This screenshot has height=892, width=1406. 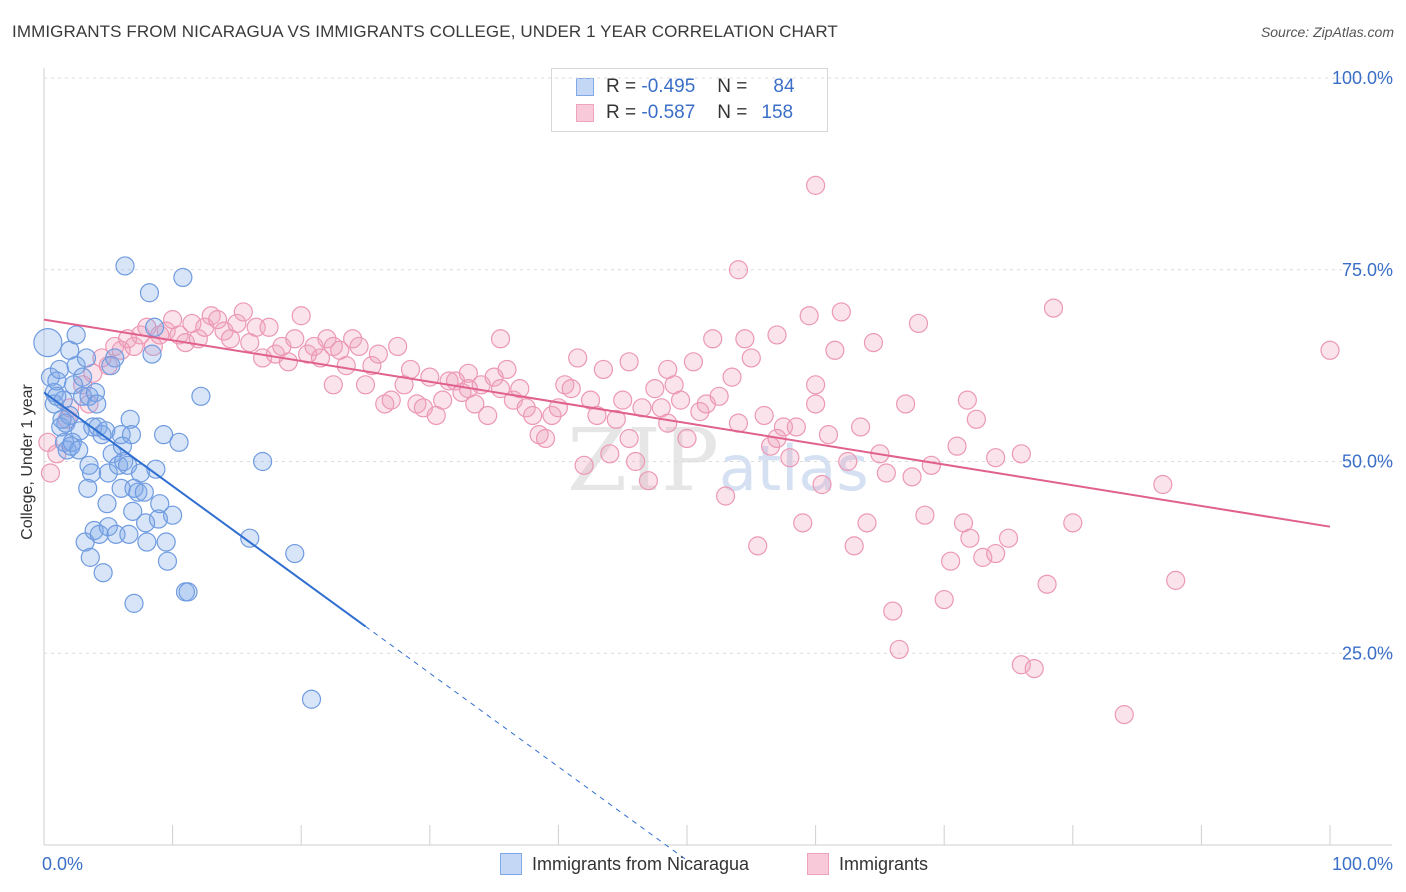 I want to click on n-value: 158, so click(x=777, y=112).